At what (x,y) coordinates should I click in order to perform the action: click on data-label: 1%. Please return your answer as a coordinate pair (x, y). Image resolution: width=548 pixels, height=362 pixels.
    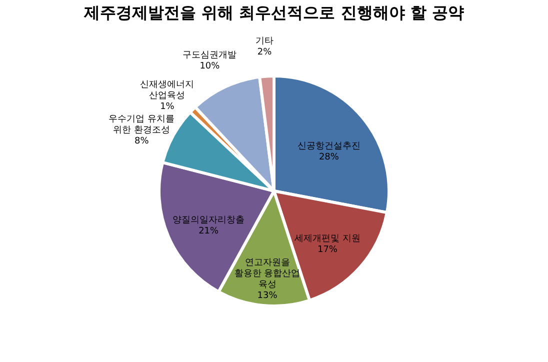
    Looking at the image, I should click on (167, 107).